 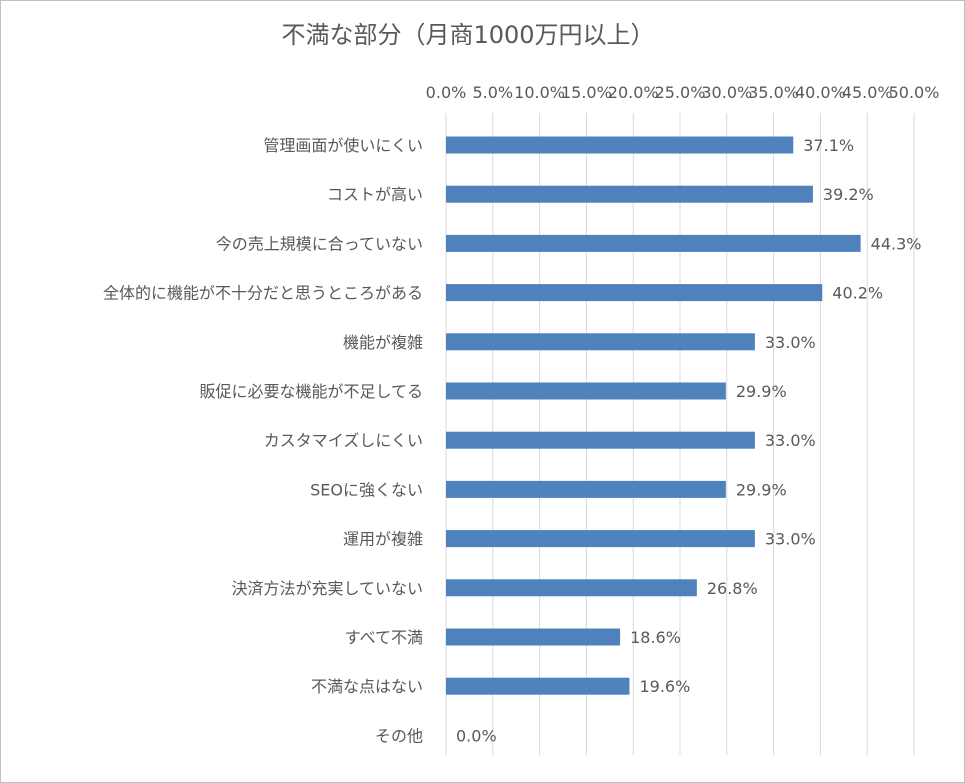 What do you see at coordinates (343, 145) in the screenshot?
I see `category-label: 管理画面が使いにくい` at bounding box center [343, 145].